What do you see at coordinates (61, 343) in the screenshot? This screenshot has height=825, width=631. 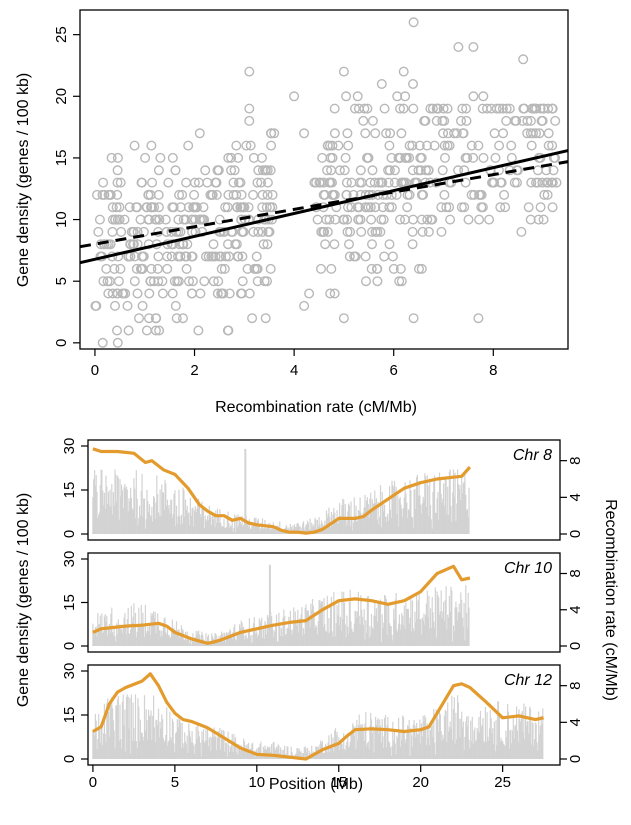 I see `y-tick-label: 0` at bounding box center [61, 343].